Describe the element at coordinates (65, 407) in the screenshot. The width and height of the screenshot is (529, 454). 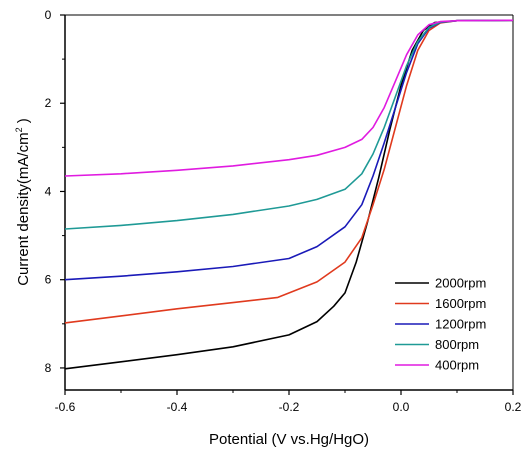
I see `x-tick-label: -0.6` at that location.